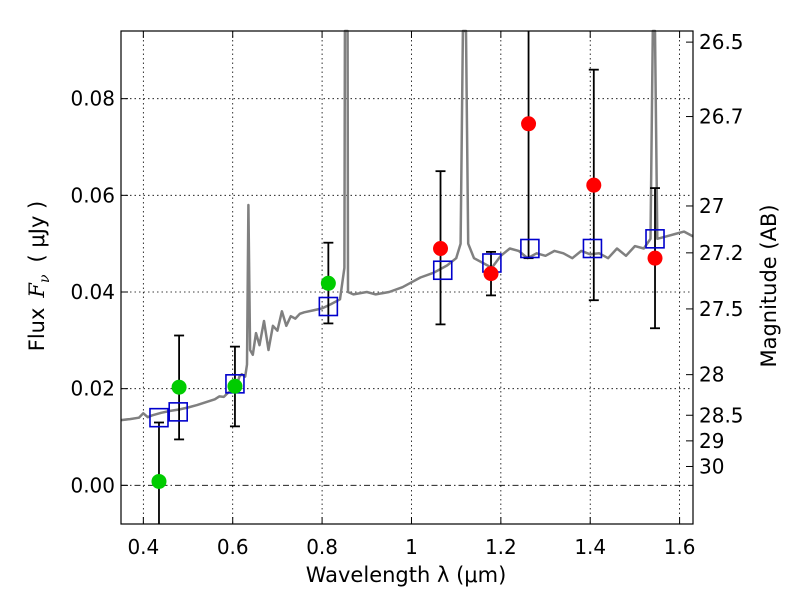 The width and height of the screenshot is (800, 600). Describe the element at coordinates (37, 290) in the screenshot. I see `y-axis-label-symbol: F` at that location.